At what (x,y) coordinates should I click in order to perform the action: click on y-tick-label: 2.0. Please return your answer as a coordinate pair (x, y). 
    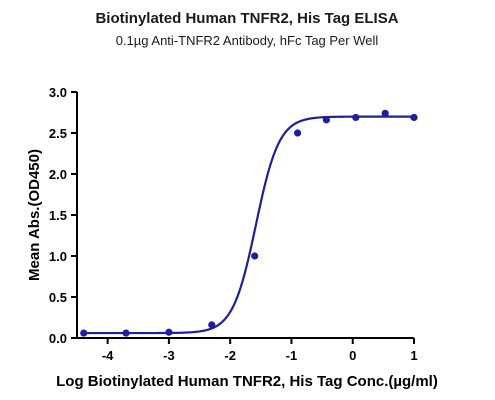
    Looking at the image, I should click on (58, 174).